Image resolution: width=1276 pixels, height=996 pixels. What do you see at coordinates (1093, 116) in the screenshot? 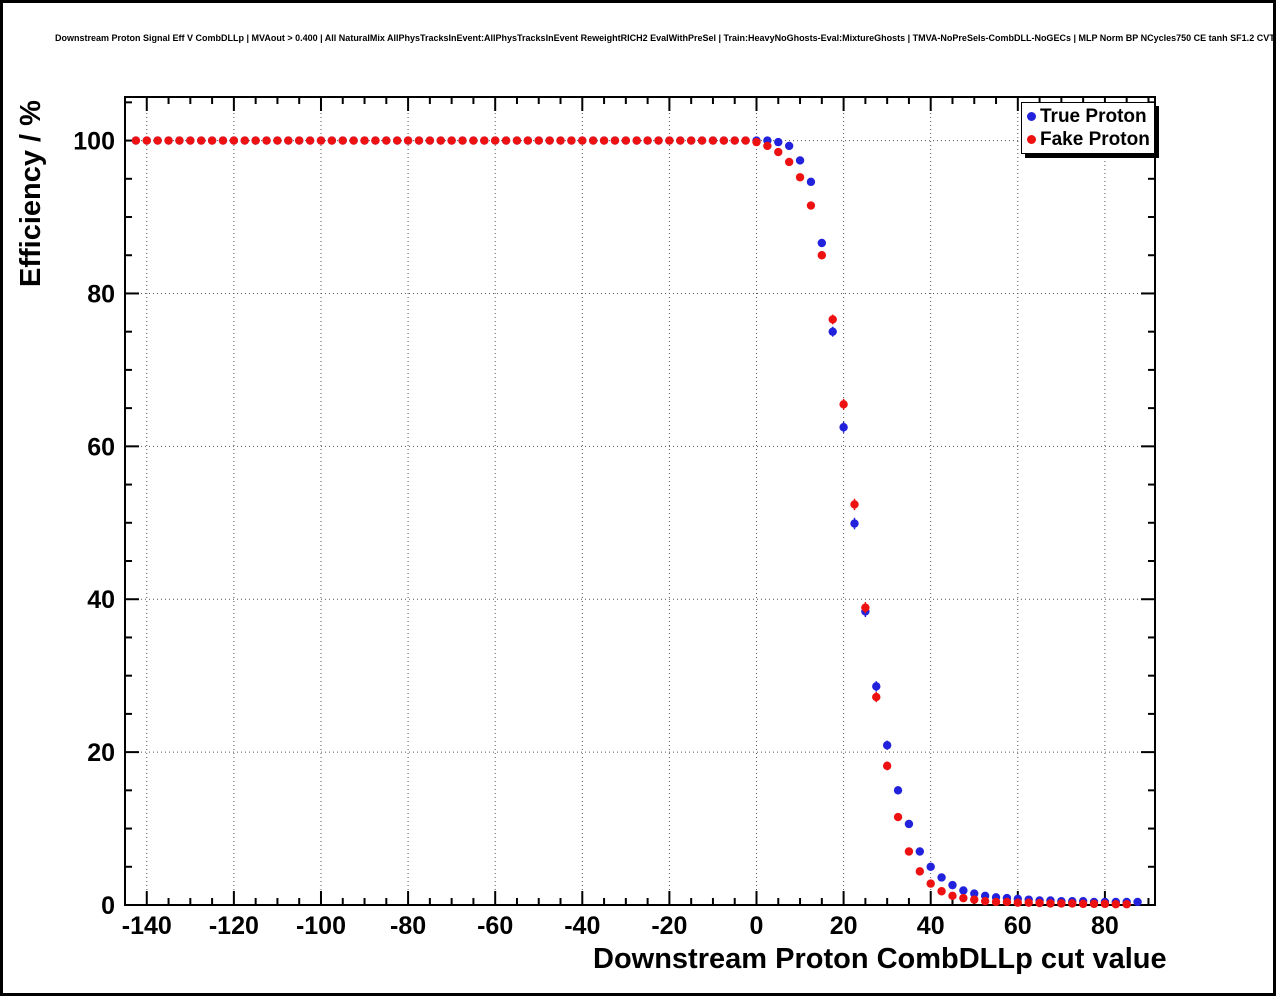
I see `legend-label-true-proton: True Proton` at bounding box center [1093, 116].